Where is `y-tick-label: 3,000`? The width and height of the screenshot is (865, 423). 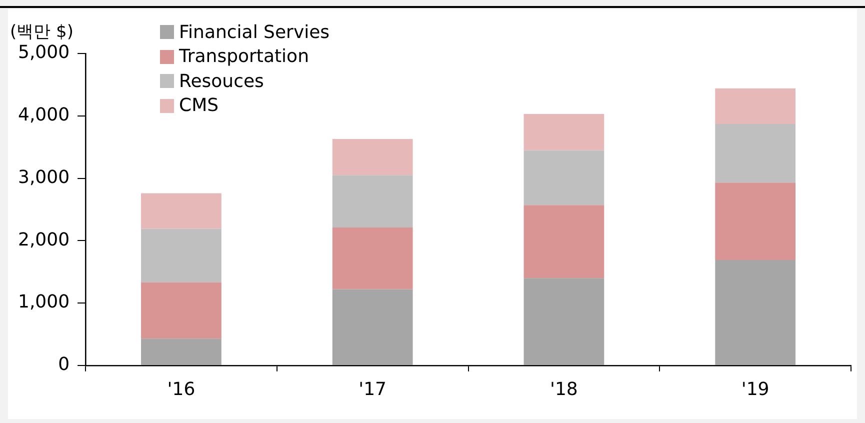 y-tick-label: 3,000 is located at coordinates (44, 177).